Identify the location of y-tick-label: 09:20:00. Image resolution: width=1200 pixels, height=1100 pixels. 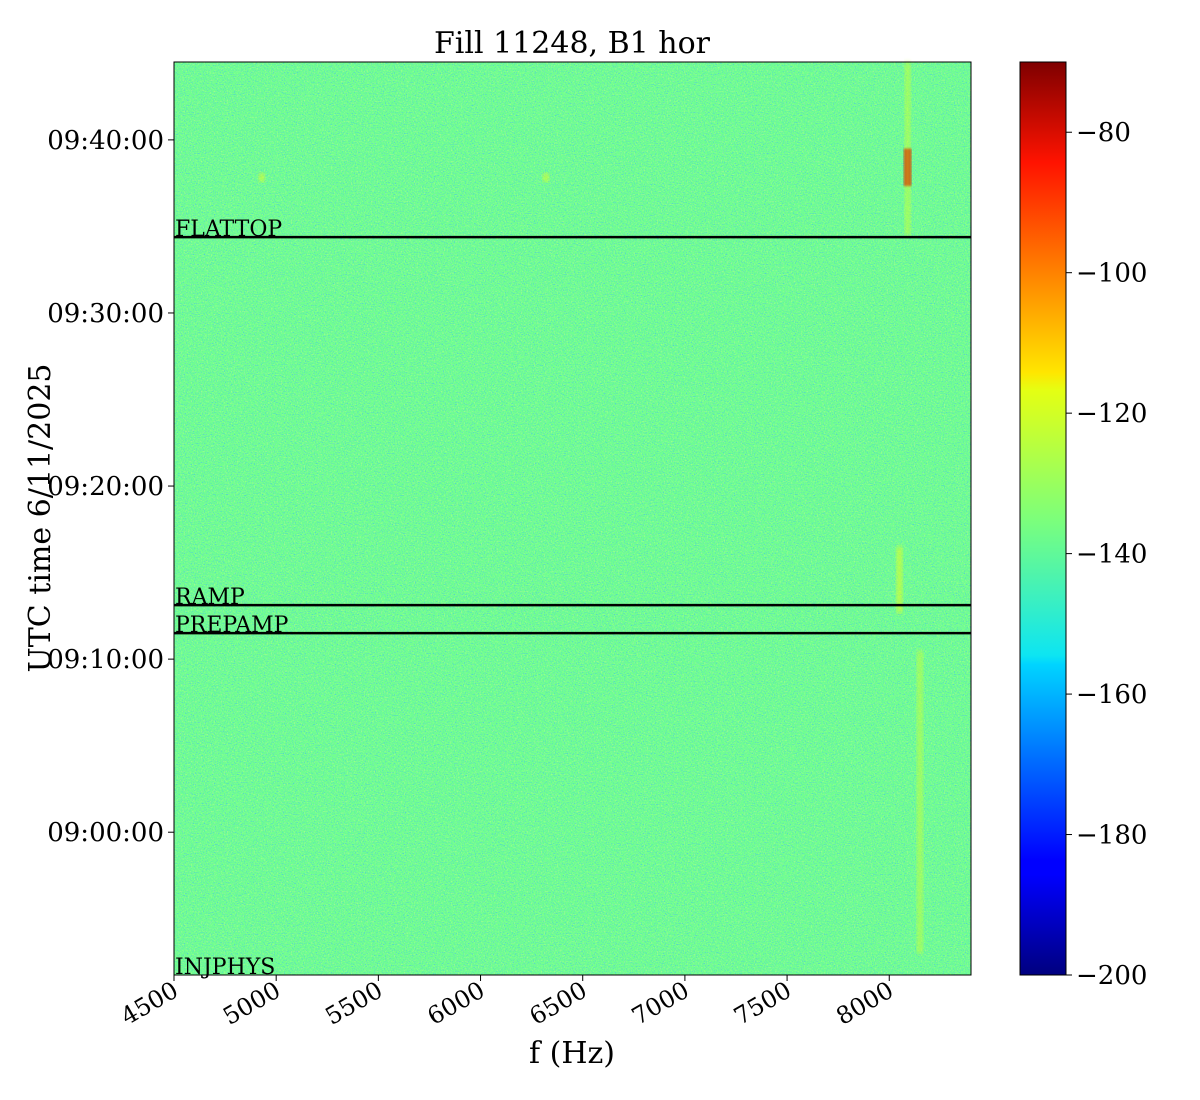
(105, 487).